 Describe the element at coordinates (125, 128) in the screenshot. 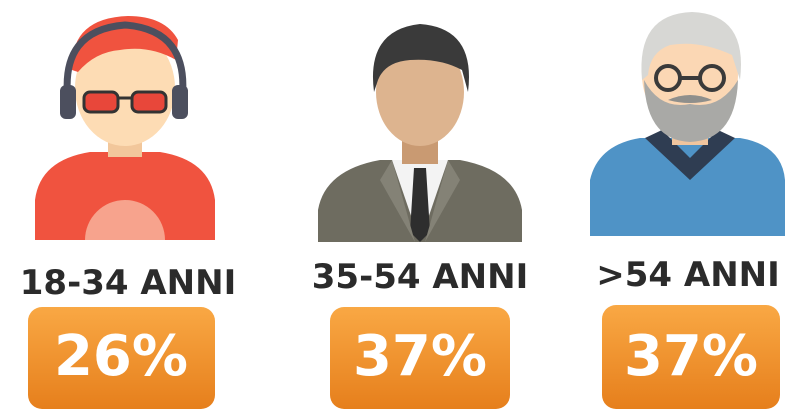

I see `young-person-icon` at that location.